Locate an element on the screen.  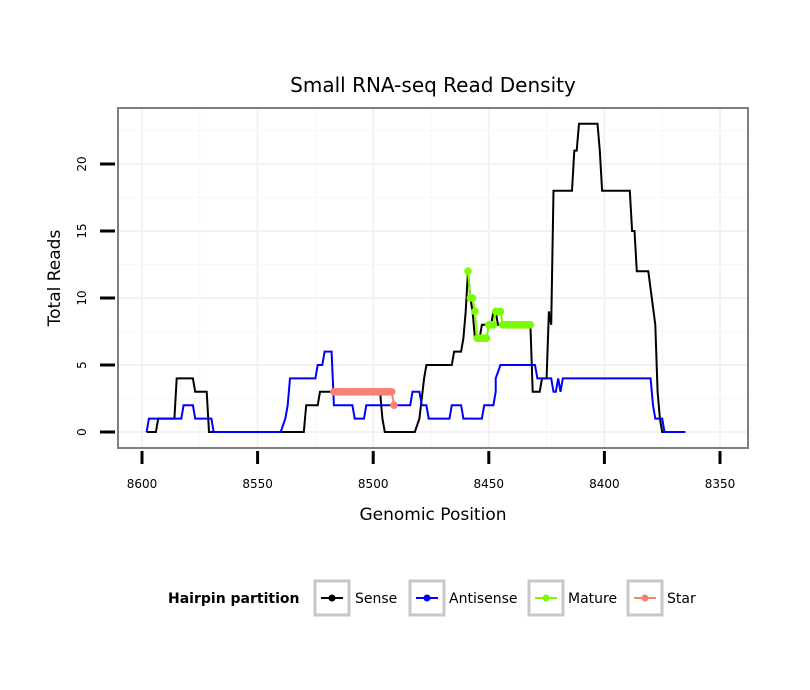
legend-item-sense: Sense is located at coordinates (355, 598).